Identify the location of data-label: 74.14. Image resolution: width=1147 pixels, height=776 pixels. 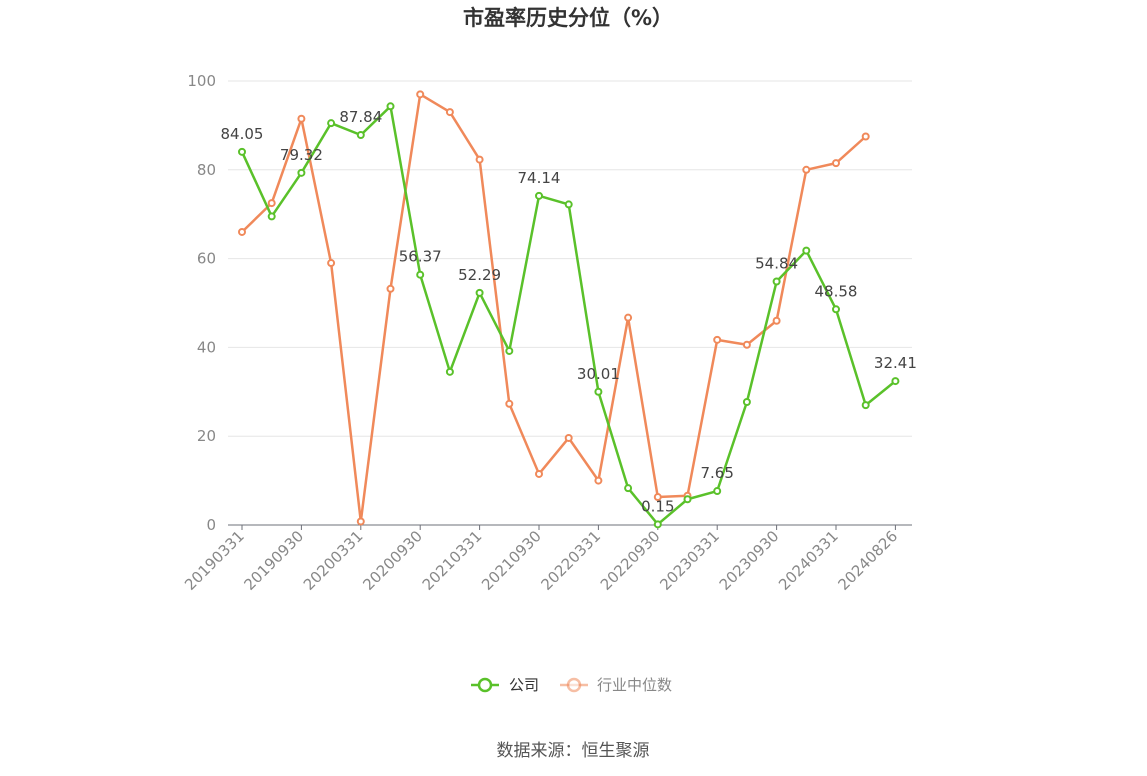
(539, 178).